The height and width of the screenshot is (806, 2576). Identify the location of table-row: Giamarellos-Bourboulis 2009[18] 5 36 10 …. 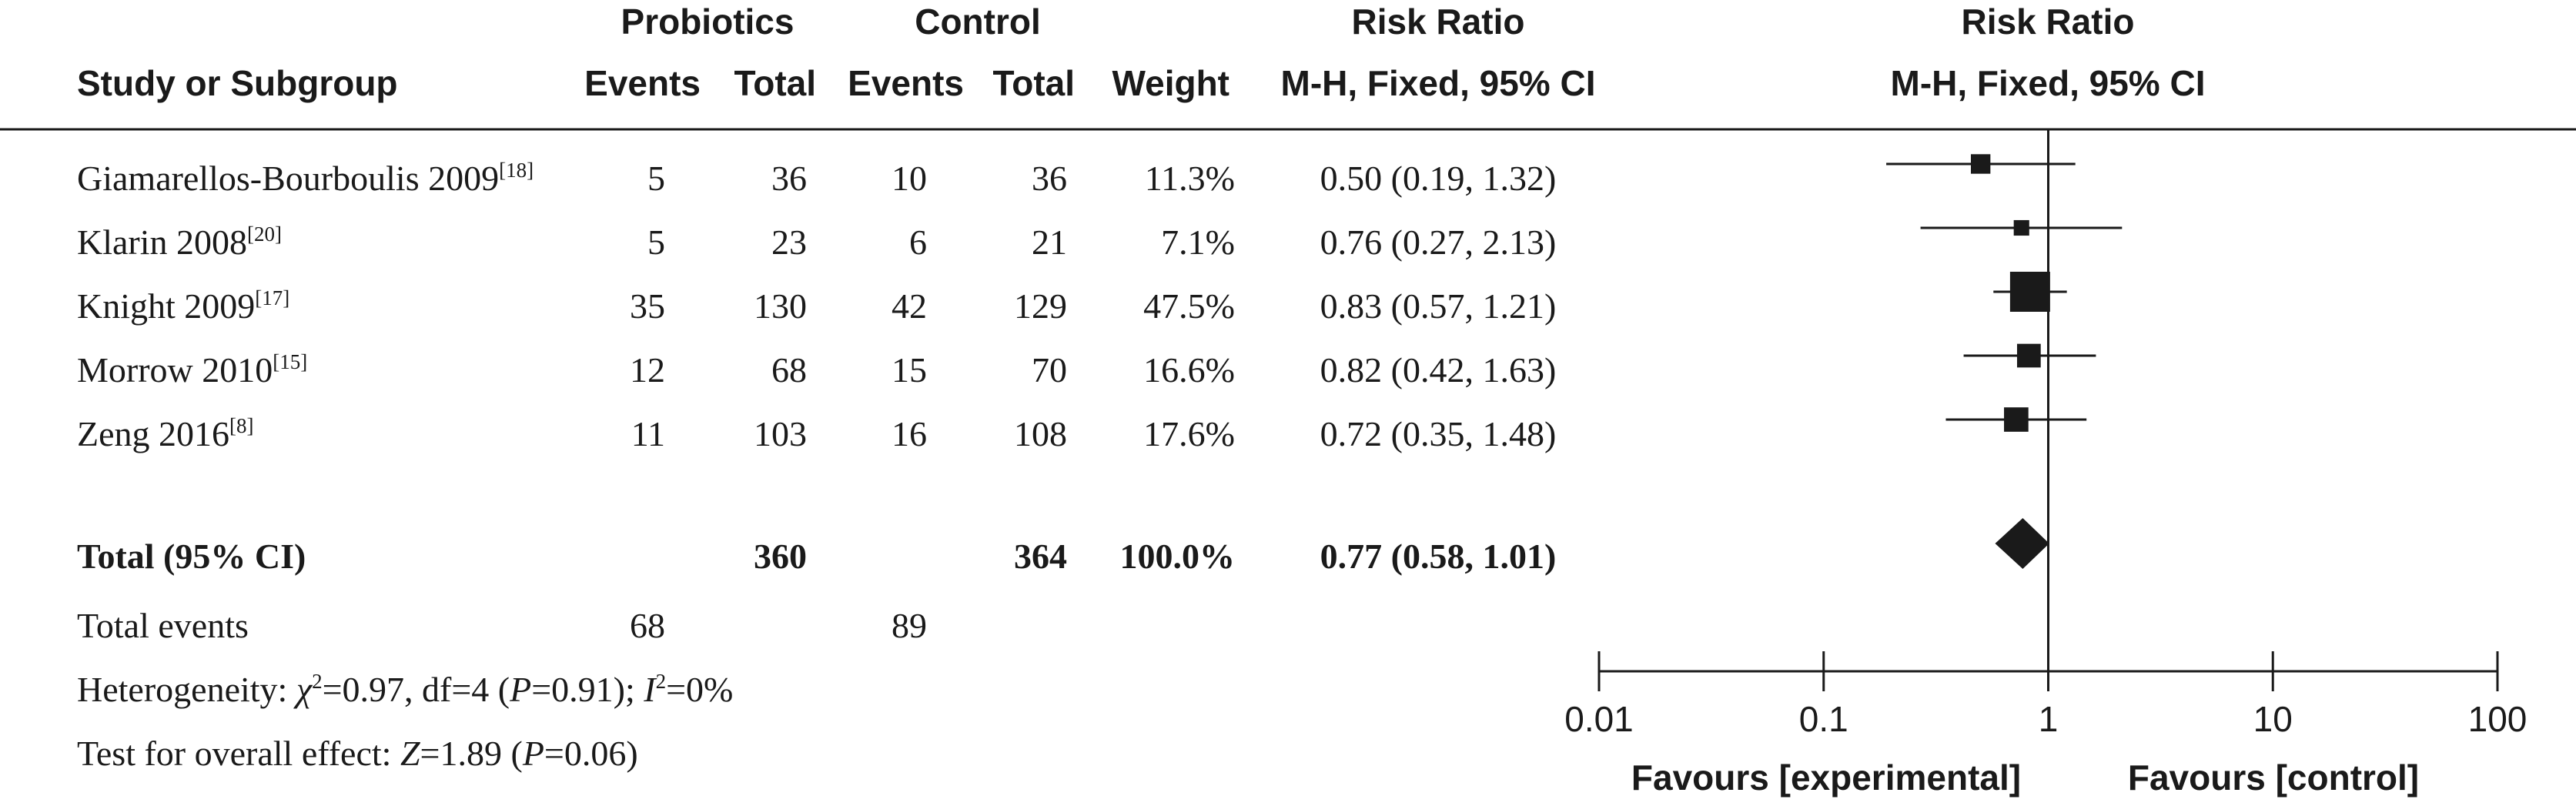
(816, 178).